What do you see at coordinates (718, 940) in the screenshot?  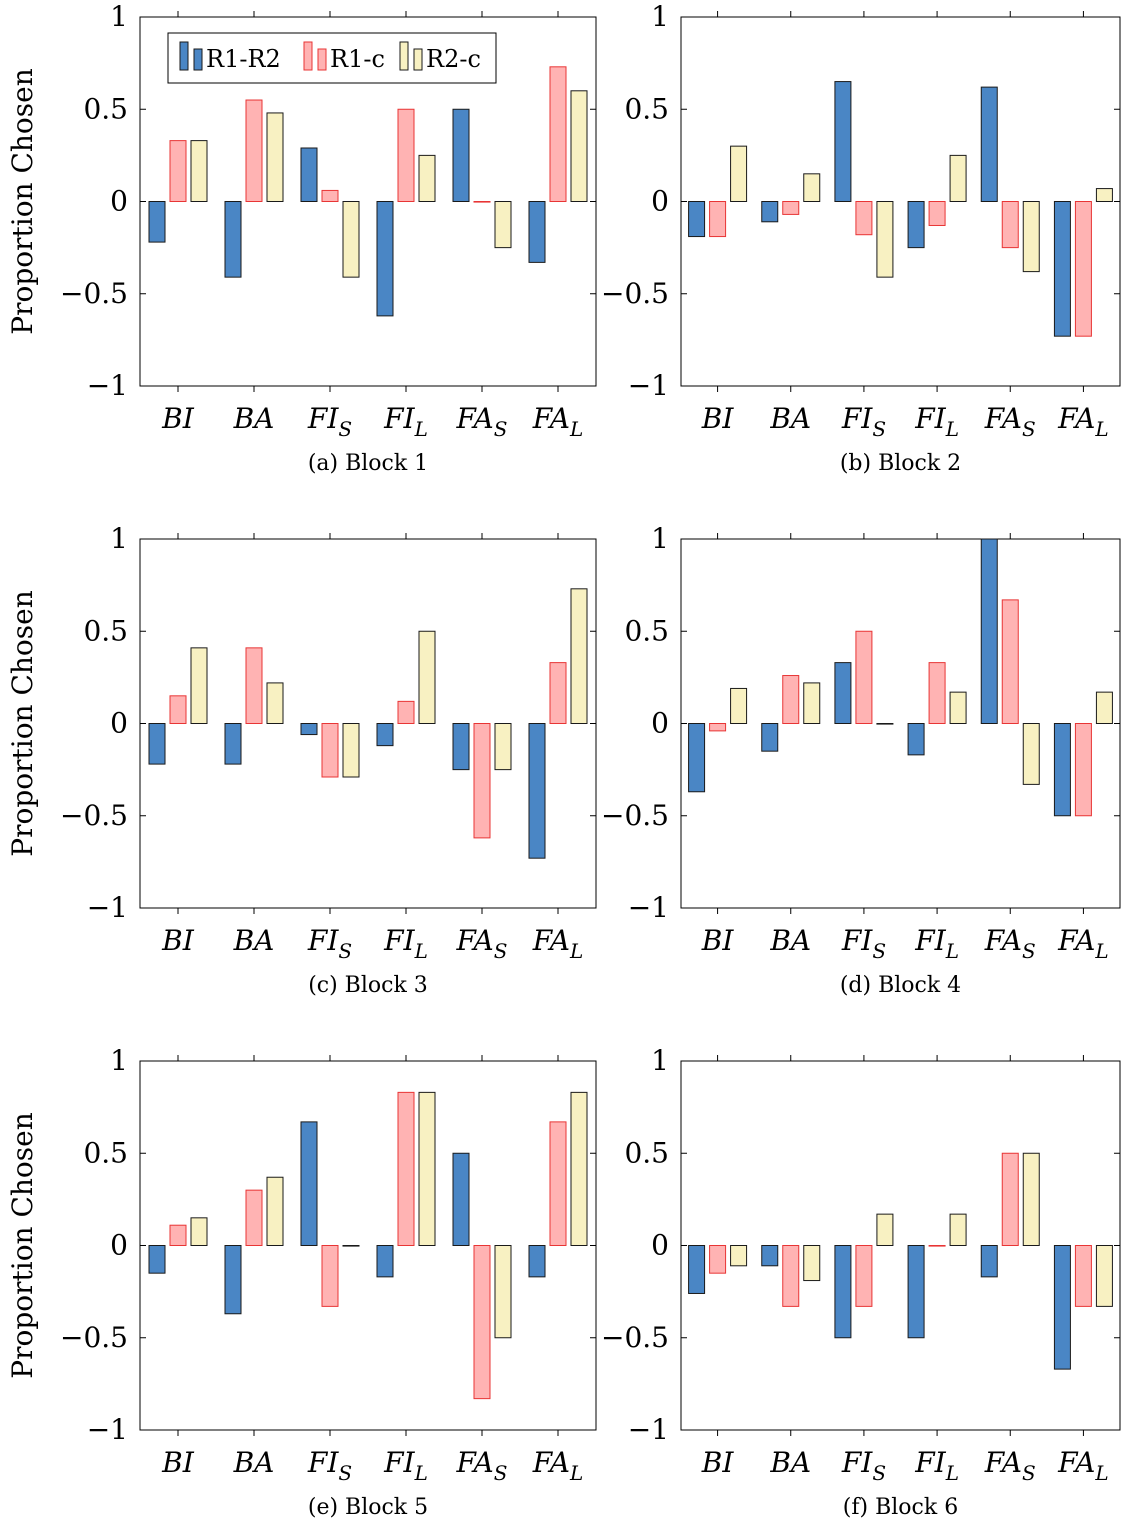 I see `x-category-label: BI` at bounding box center [718, 940].